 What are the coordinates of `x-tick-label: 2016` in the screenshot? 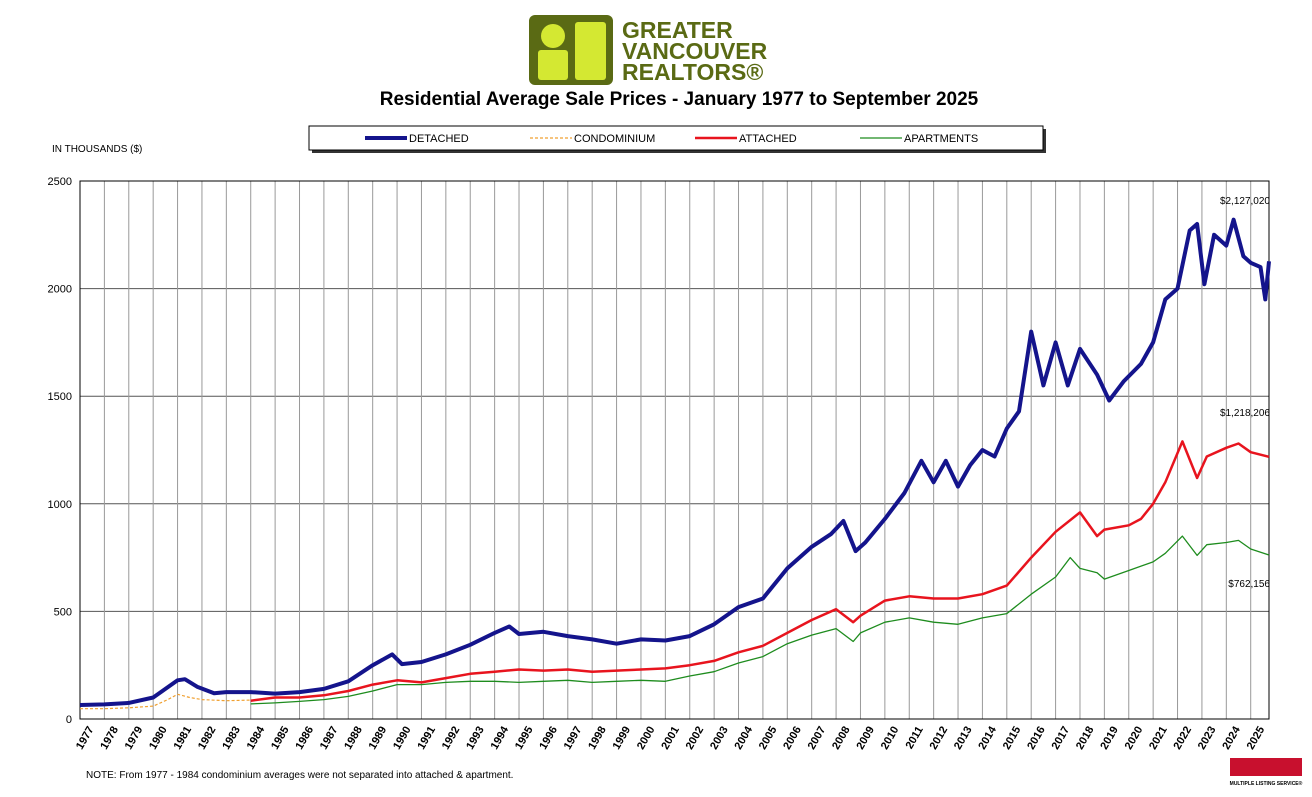 It's located at (1036, 738).